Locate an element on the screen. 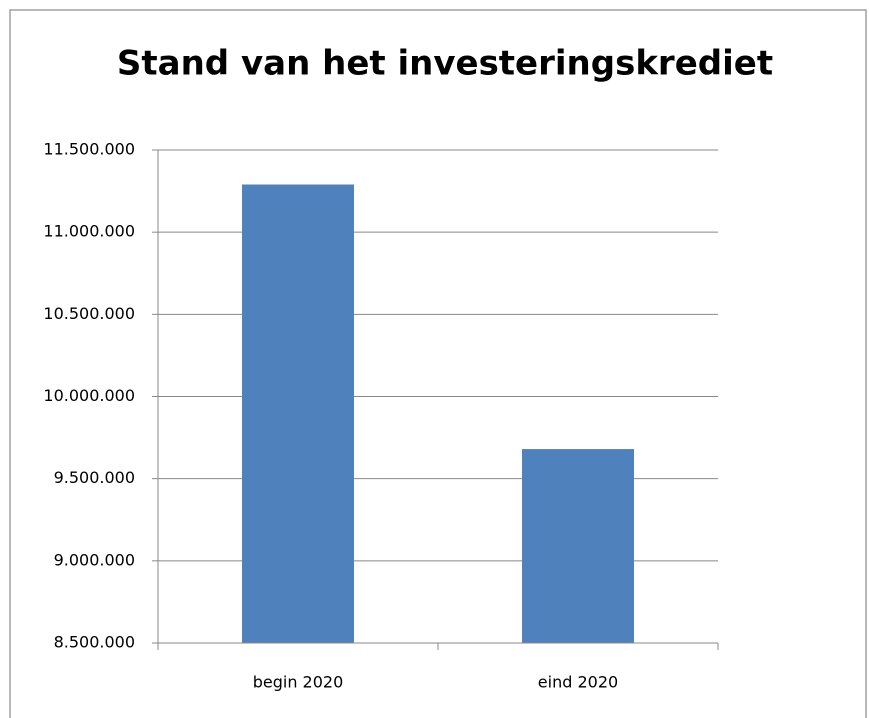 Image resolution: width=869 pixels, height=718 pixels. y-tick-label: 11.000.000 is located at coordinates (89, 231).